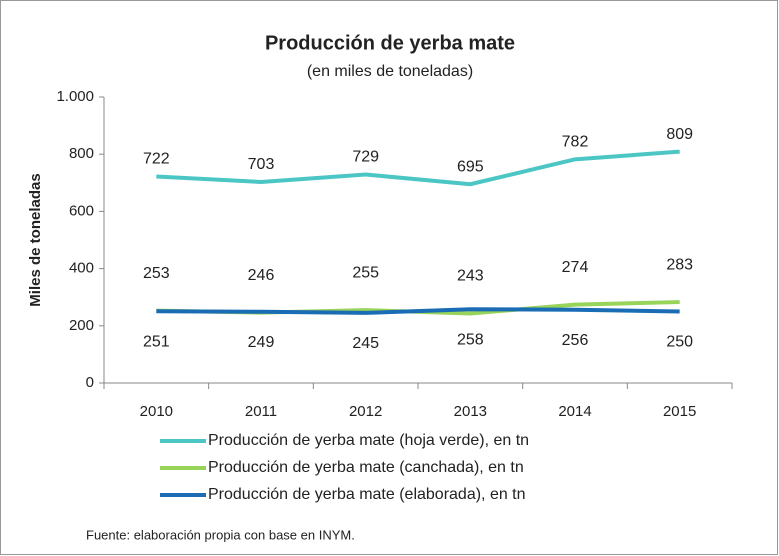  I want to click on data-label: 246, so click(261, 275).